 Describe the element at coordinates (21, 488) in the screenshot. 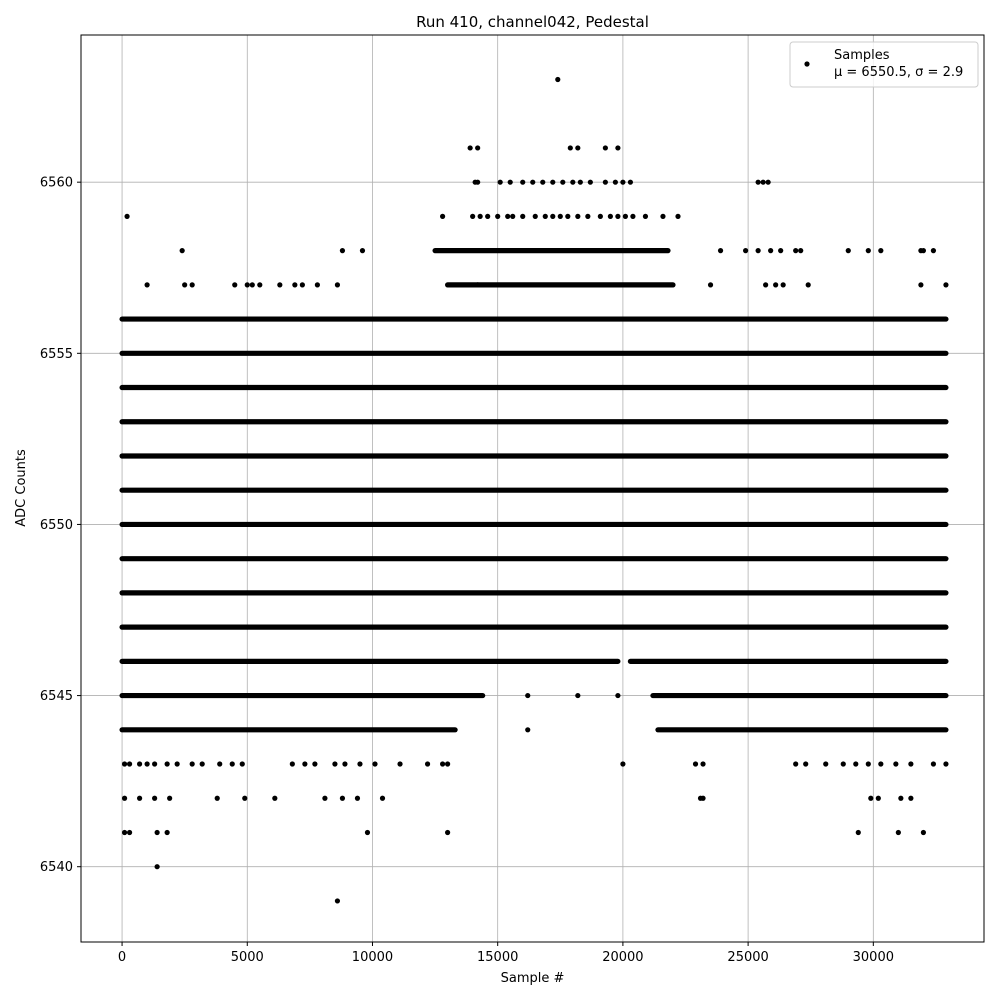

I see `y-axis-label: ADC Counts` at that location.